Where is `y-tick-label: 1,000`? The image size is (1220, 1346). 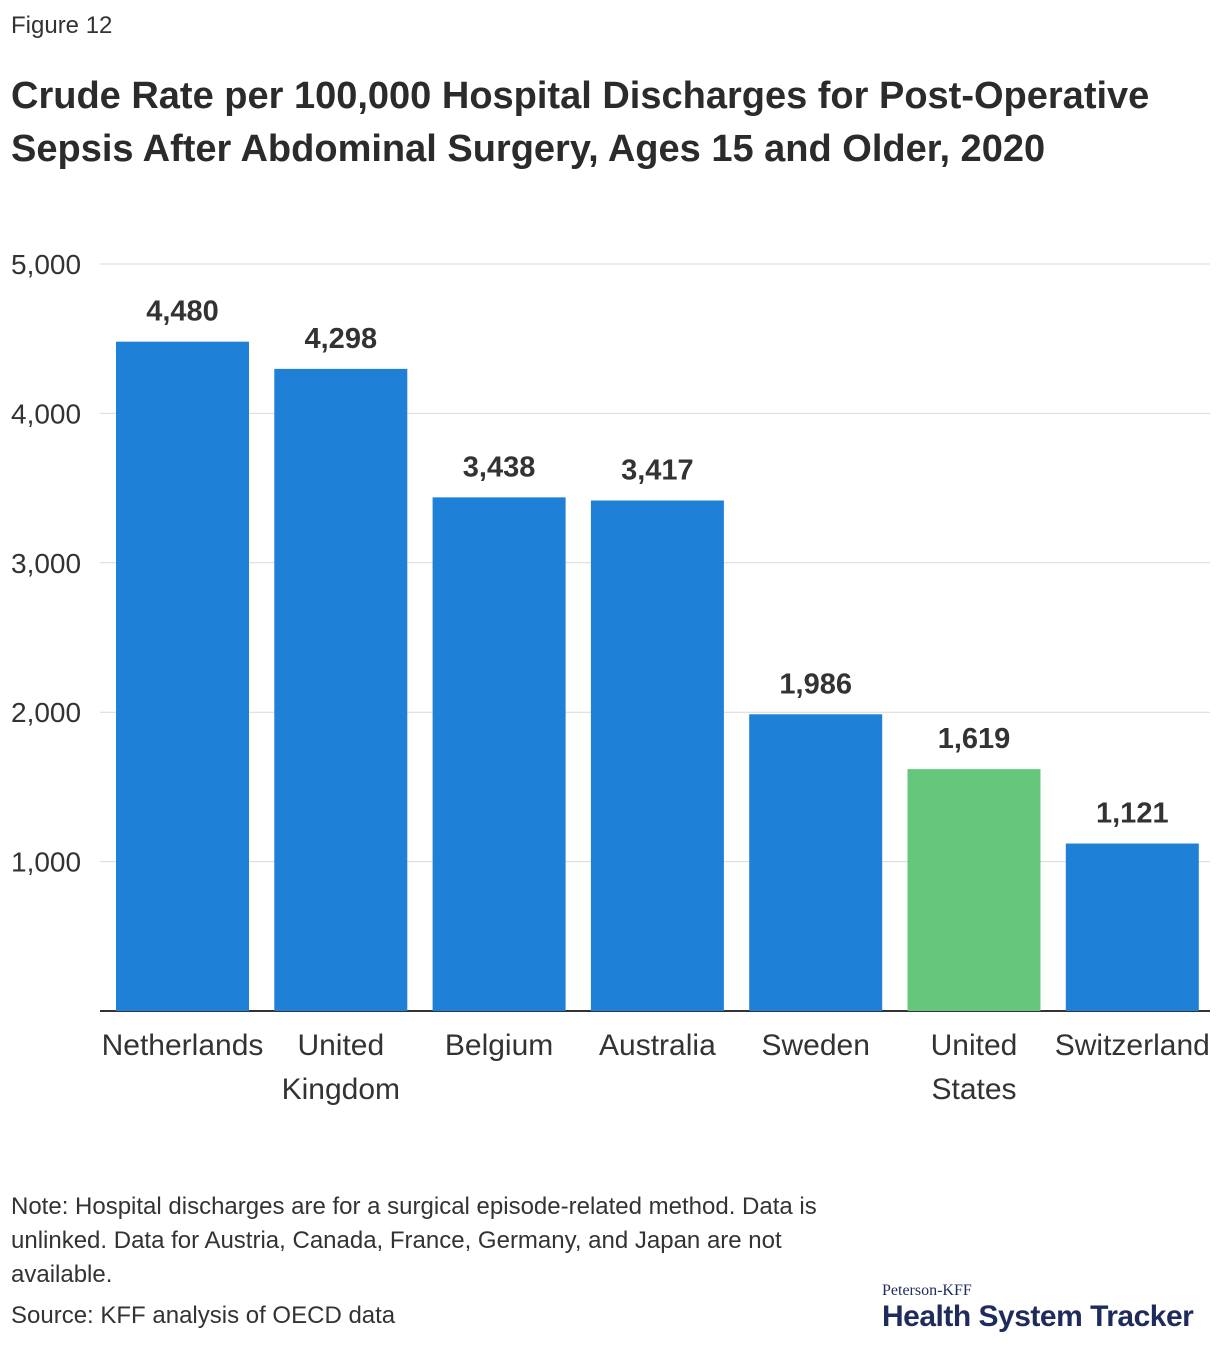 y-tick-label: 1,000 is located at coordinates (46, 862).